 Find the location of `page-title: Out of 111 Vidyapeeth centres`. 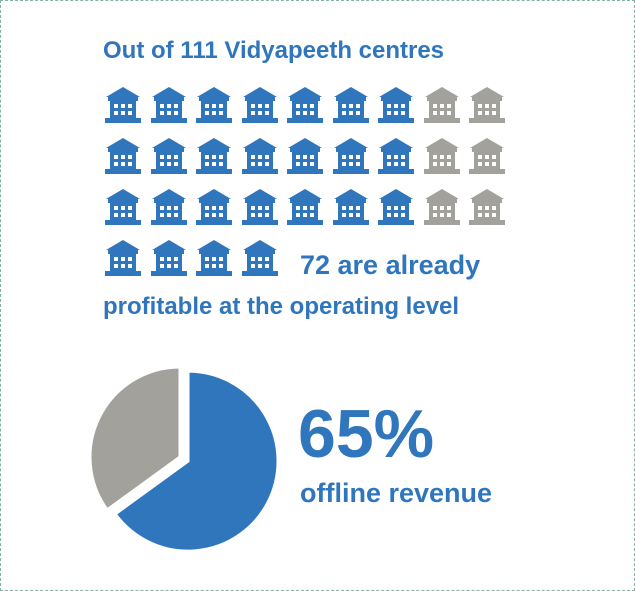

page-title: Out of 111 Vidyapeeth centres is located at coordinates (274, 50).